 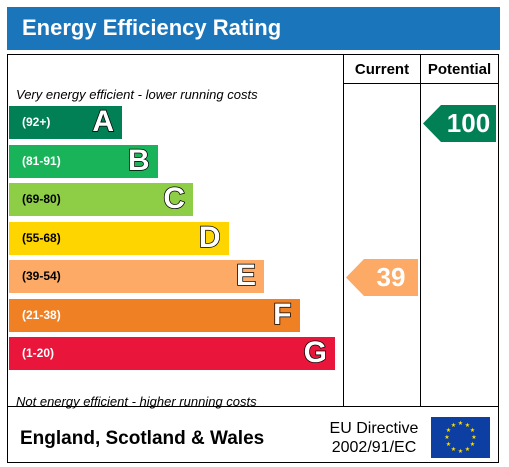 I want to click on band-f: (21-38) F, so click(x=154, y=314).